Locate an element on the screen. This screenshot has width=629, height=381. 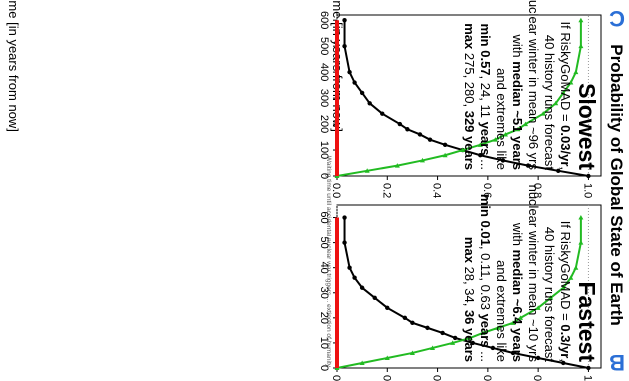
panel-c-x-axis-title: Time [in years from now] is located at coordinates (13, 66).